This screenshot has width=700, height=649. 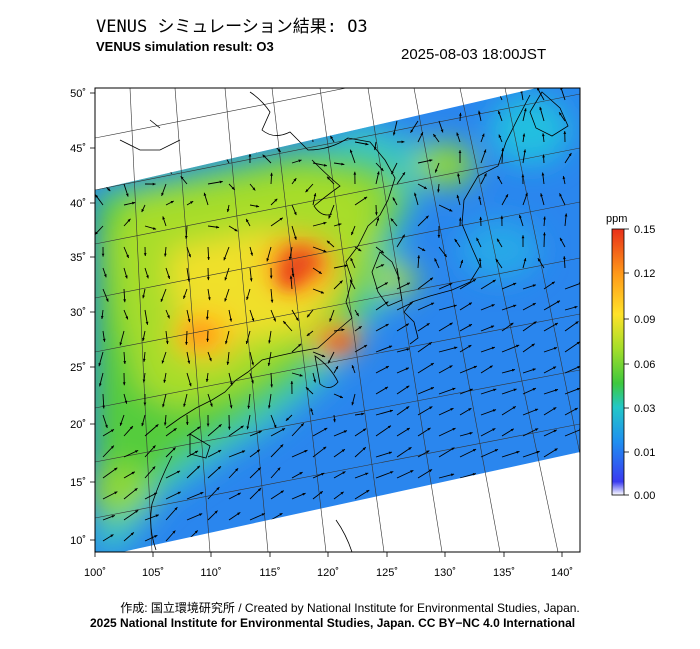 I want to click on lon-tick-label: 130˚, so click(x=445, y=573).